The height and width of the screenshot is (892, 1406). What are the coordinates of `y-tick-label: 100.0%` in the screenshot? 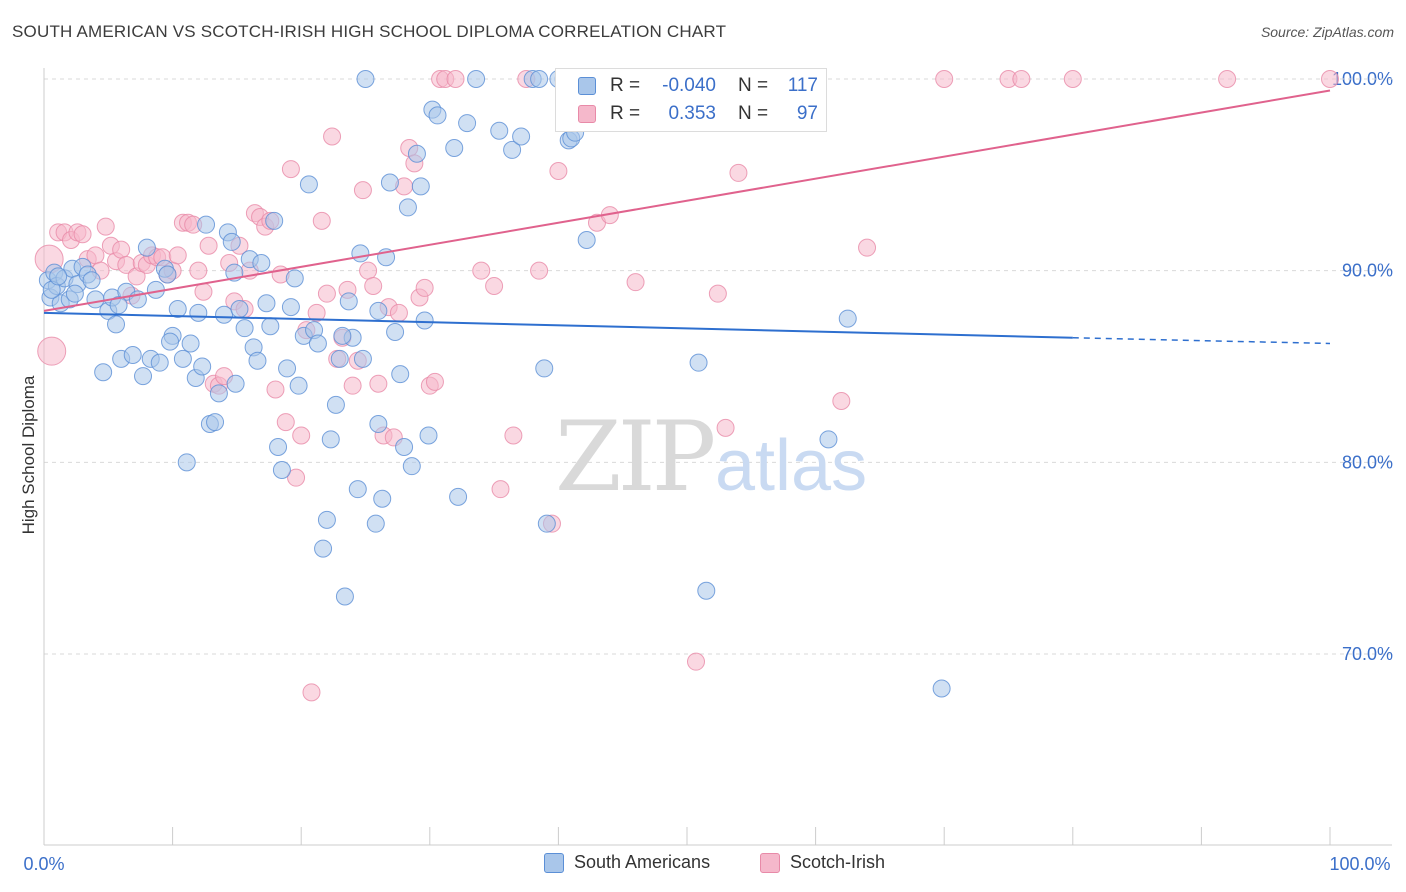 It's located at (1362, 79).